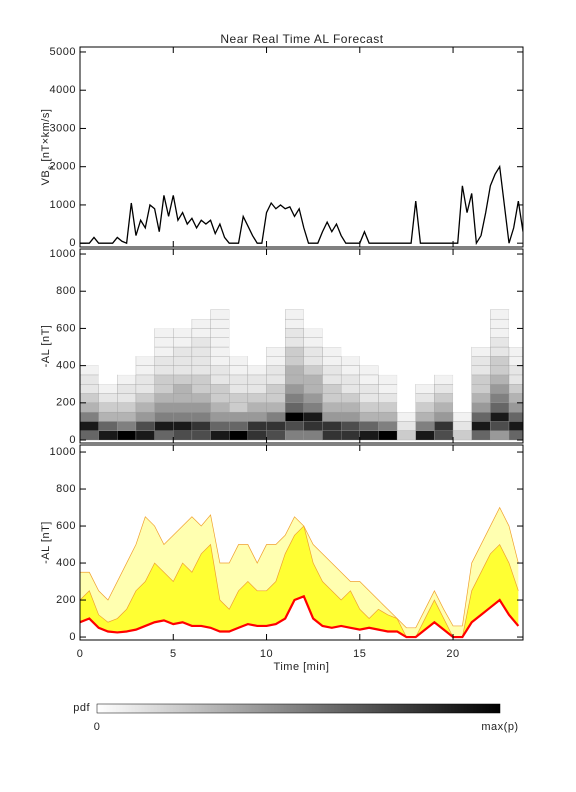 The height and width of the screenshot is (792, 576). Describe the element at coordinates (302, 667) in the screenshot. I see `x-axis-label: Time [min]` at that location.